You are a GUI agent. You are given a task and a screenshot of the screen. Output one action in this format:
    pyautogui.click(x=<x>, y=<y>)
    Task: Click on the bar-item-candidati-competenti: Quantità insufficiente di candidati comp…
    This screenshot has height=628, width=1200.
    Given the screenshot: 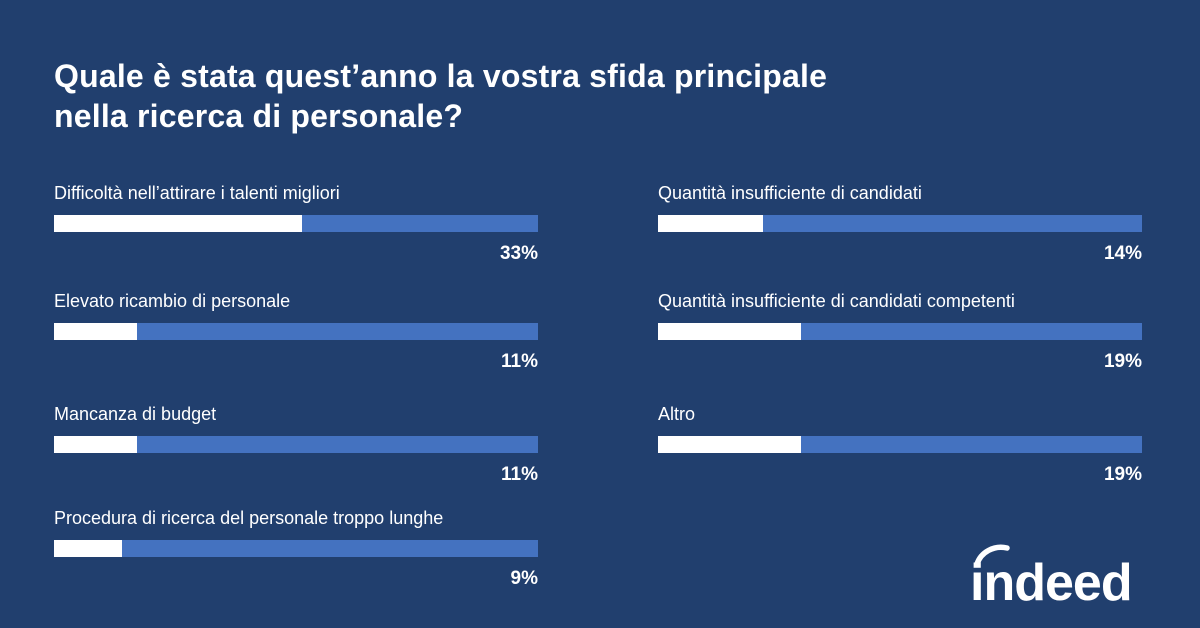 What is the action you would take?
    pyautogui.click(x=900, y=335)
    